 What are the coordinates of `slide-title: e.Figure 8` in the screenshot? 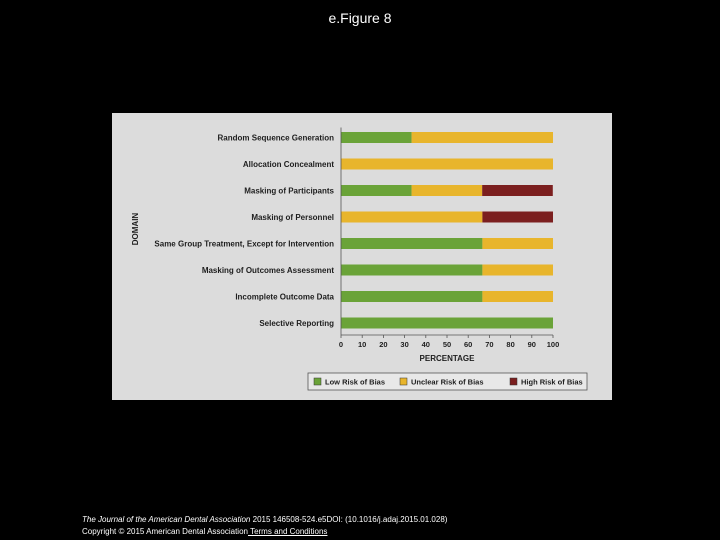 It's located at (360, 18).